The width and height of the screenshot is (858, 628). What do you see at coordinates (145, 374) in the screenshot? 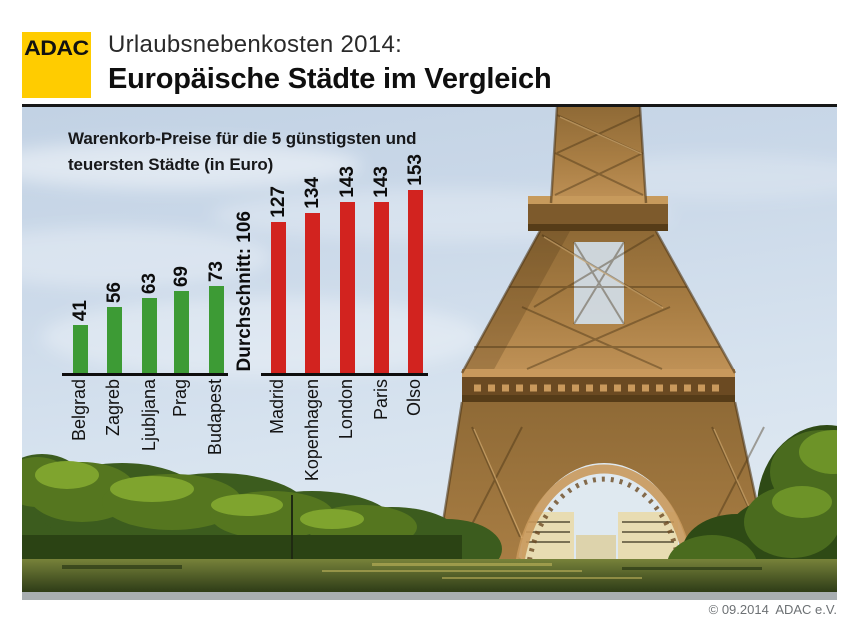
I see `axis-line-cheapest` at bounding box center [145, 374].